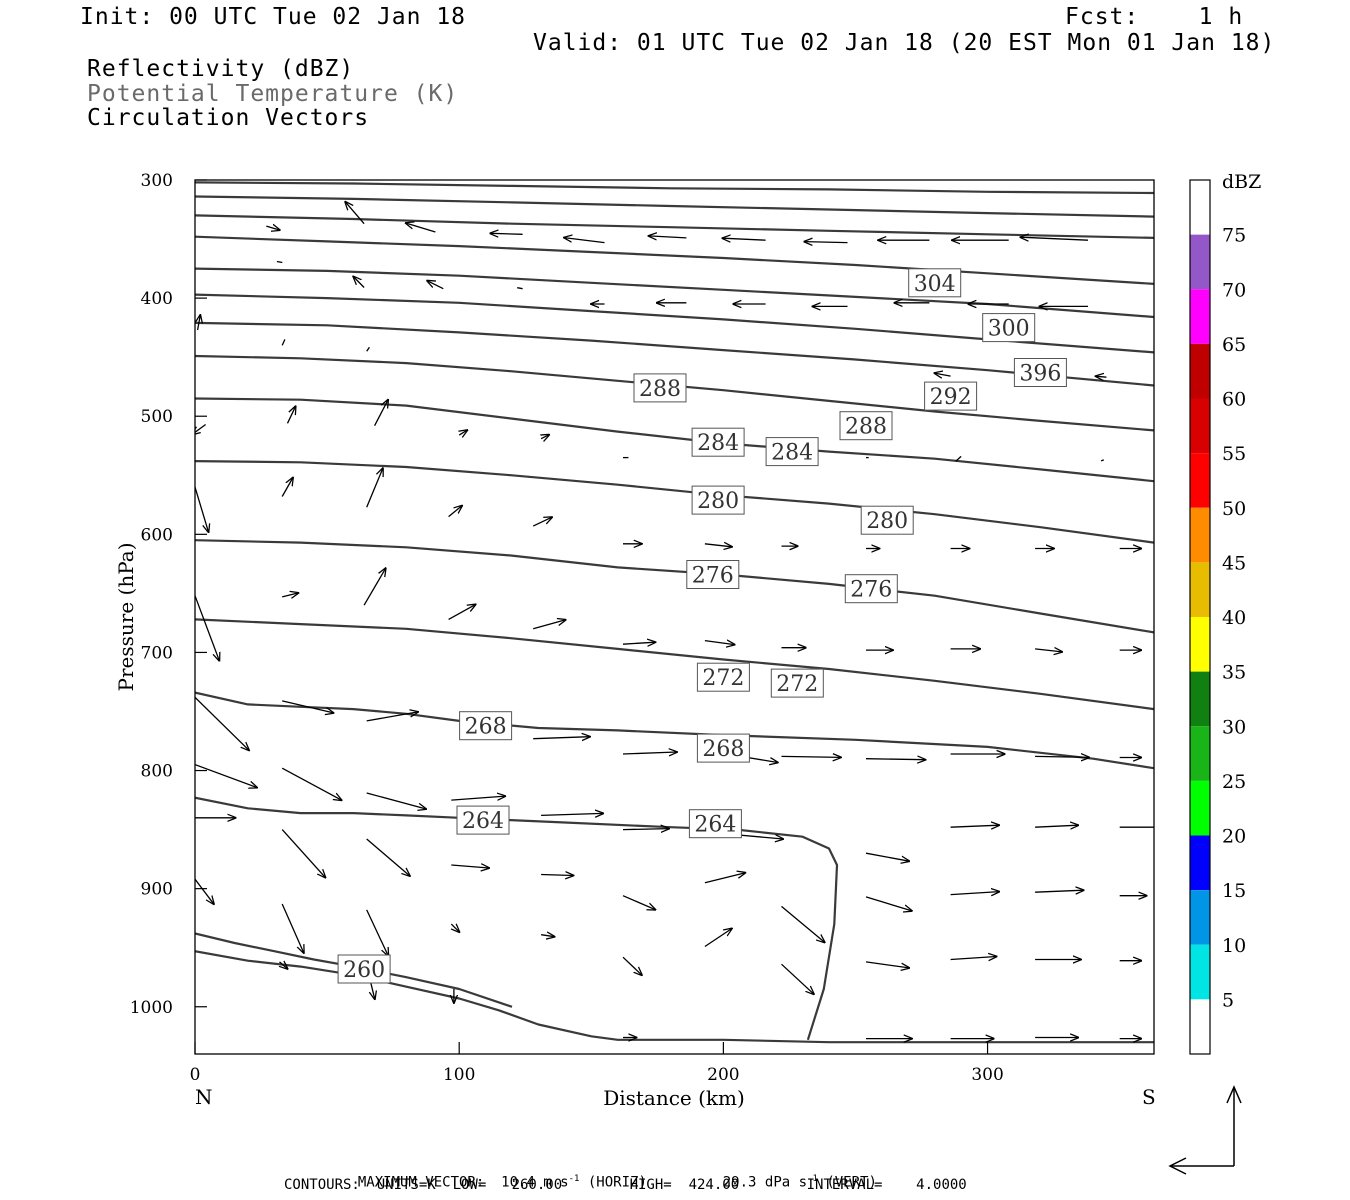  I want to click on horiz-exponent: -1, so click(574, 1179).